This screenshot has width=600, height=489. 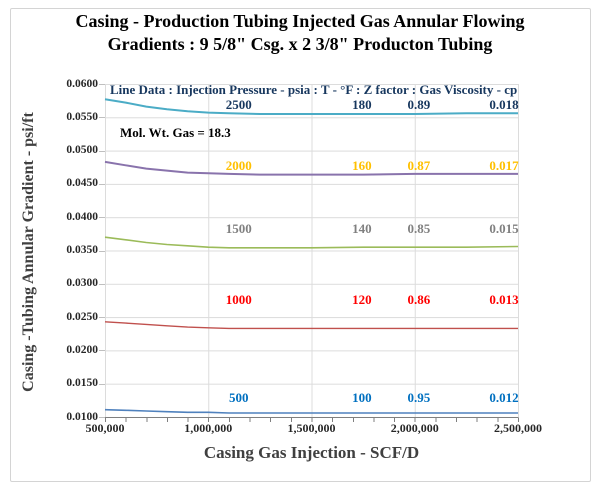 I want to click on mol-wt-annotation: Mol. Wt. Gas = 18.3, so click(x=175, y=132).